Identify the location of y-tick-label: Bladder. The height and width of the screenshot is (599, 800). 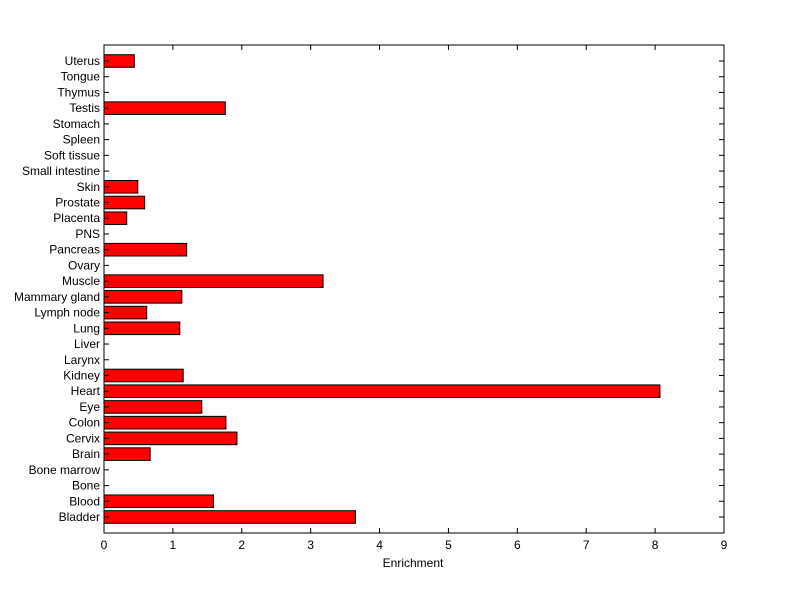
(79, 517).